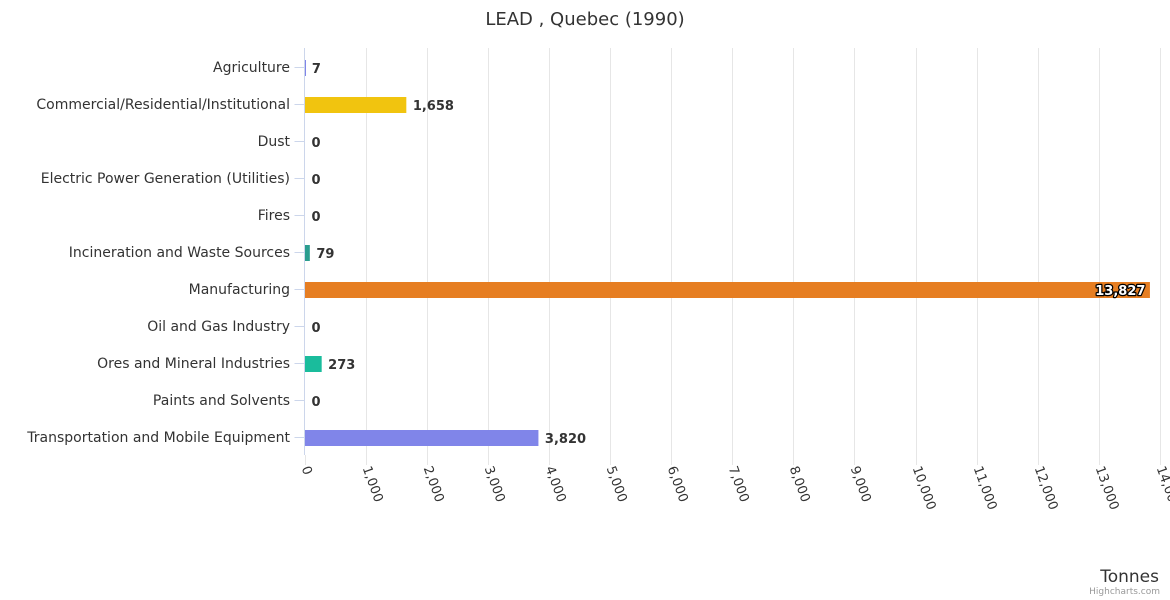  I want to click on axis-title: Tonnes, so click(1129, 577).